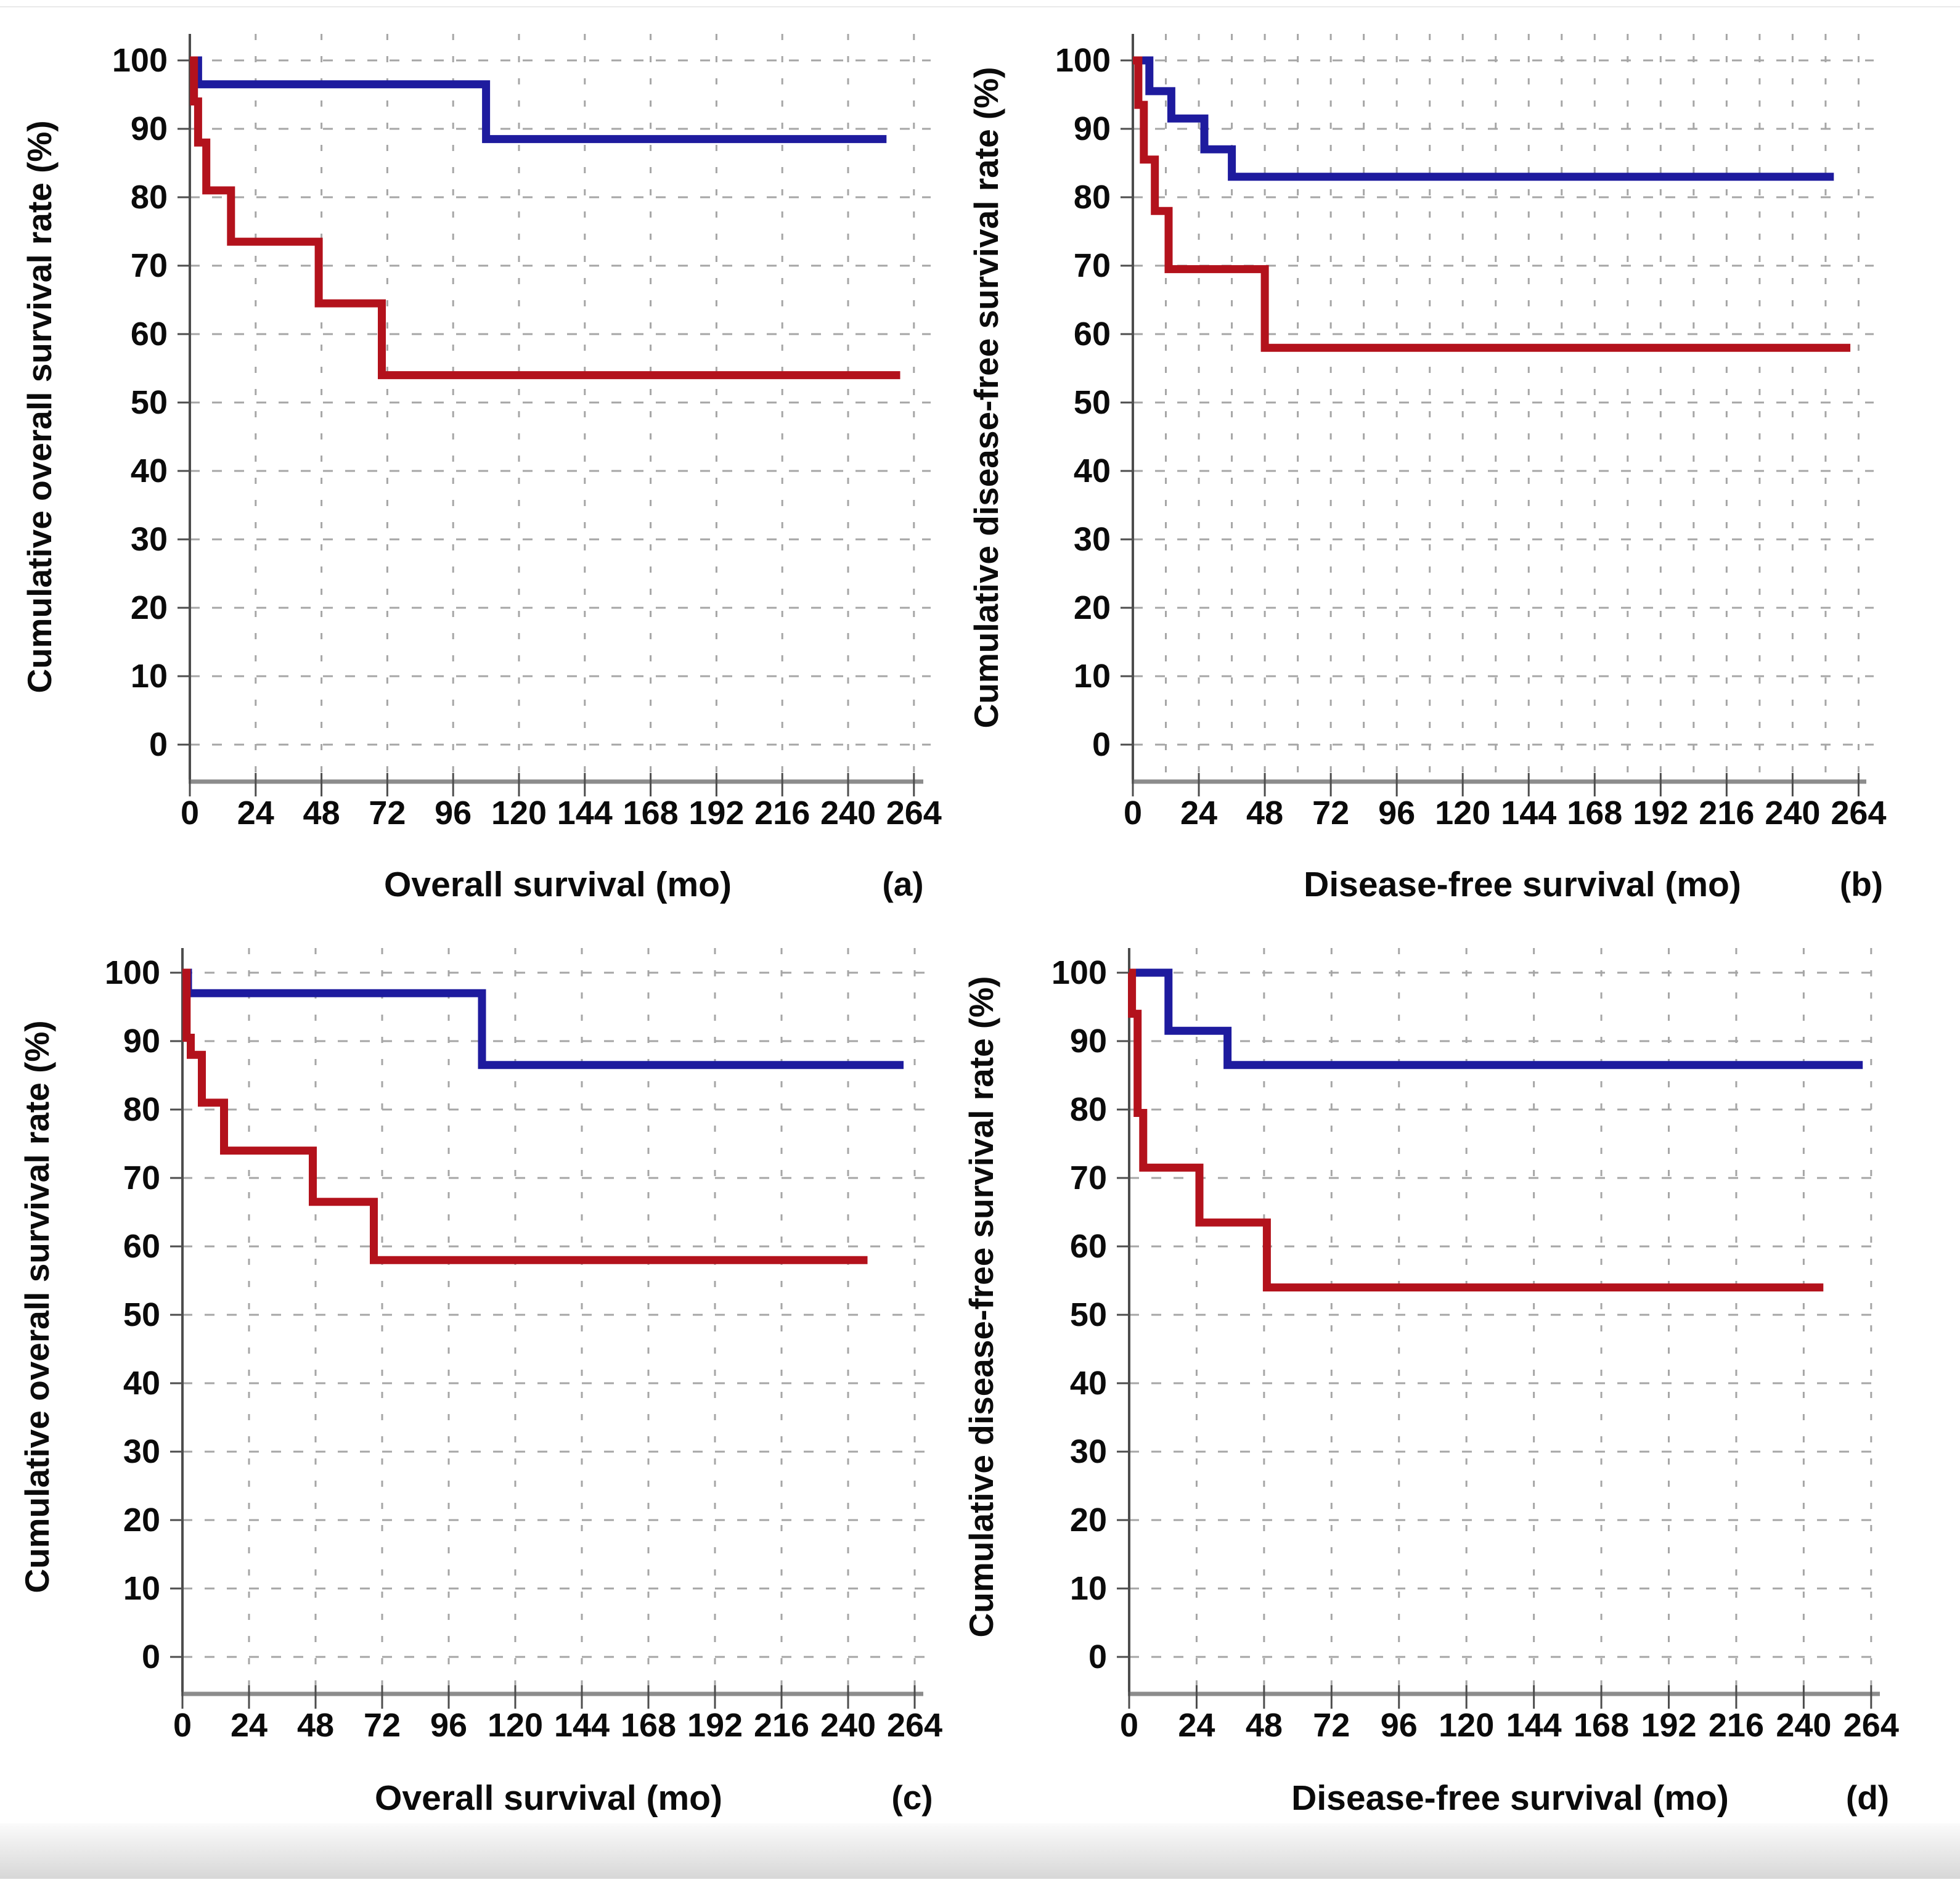  I want to click on x-tick-label-a-24: 24, so click(255, 814).